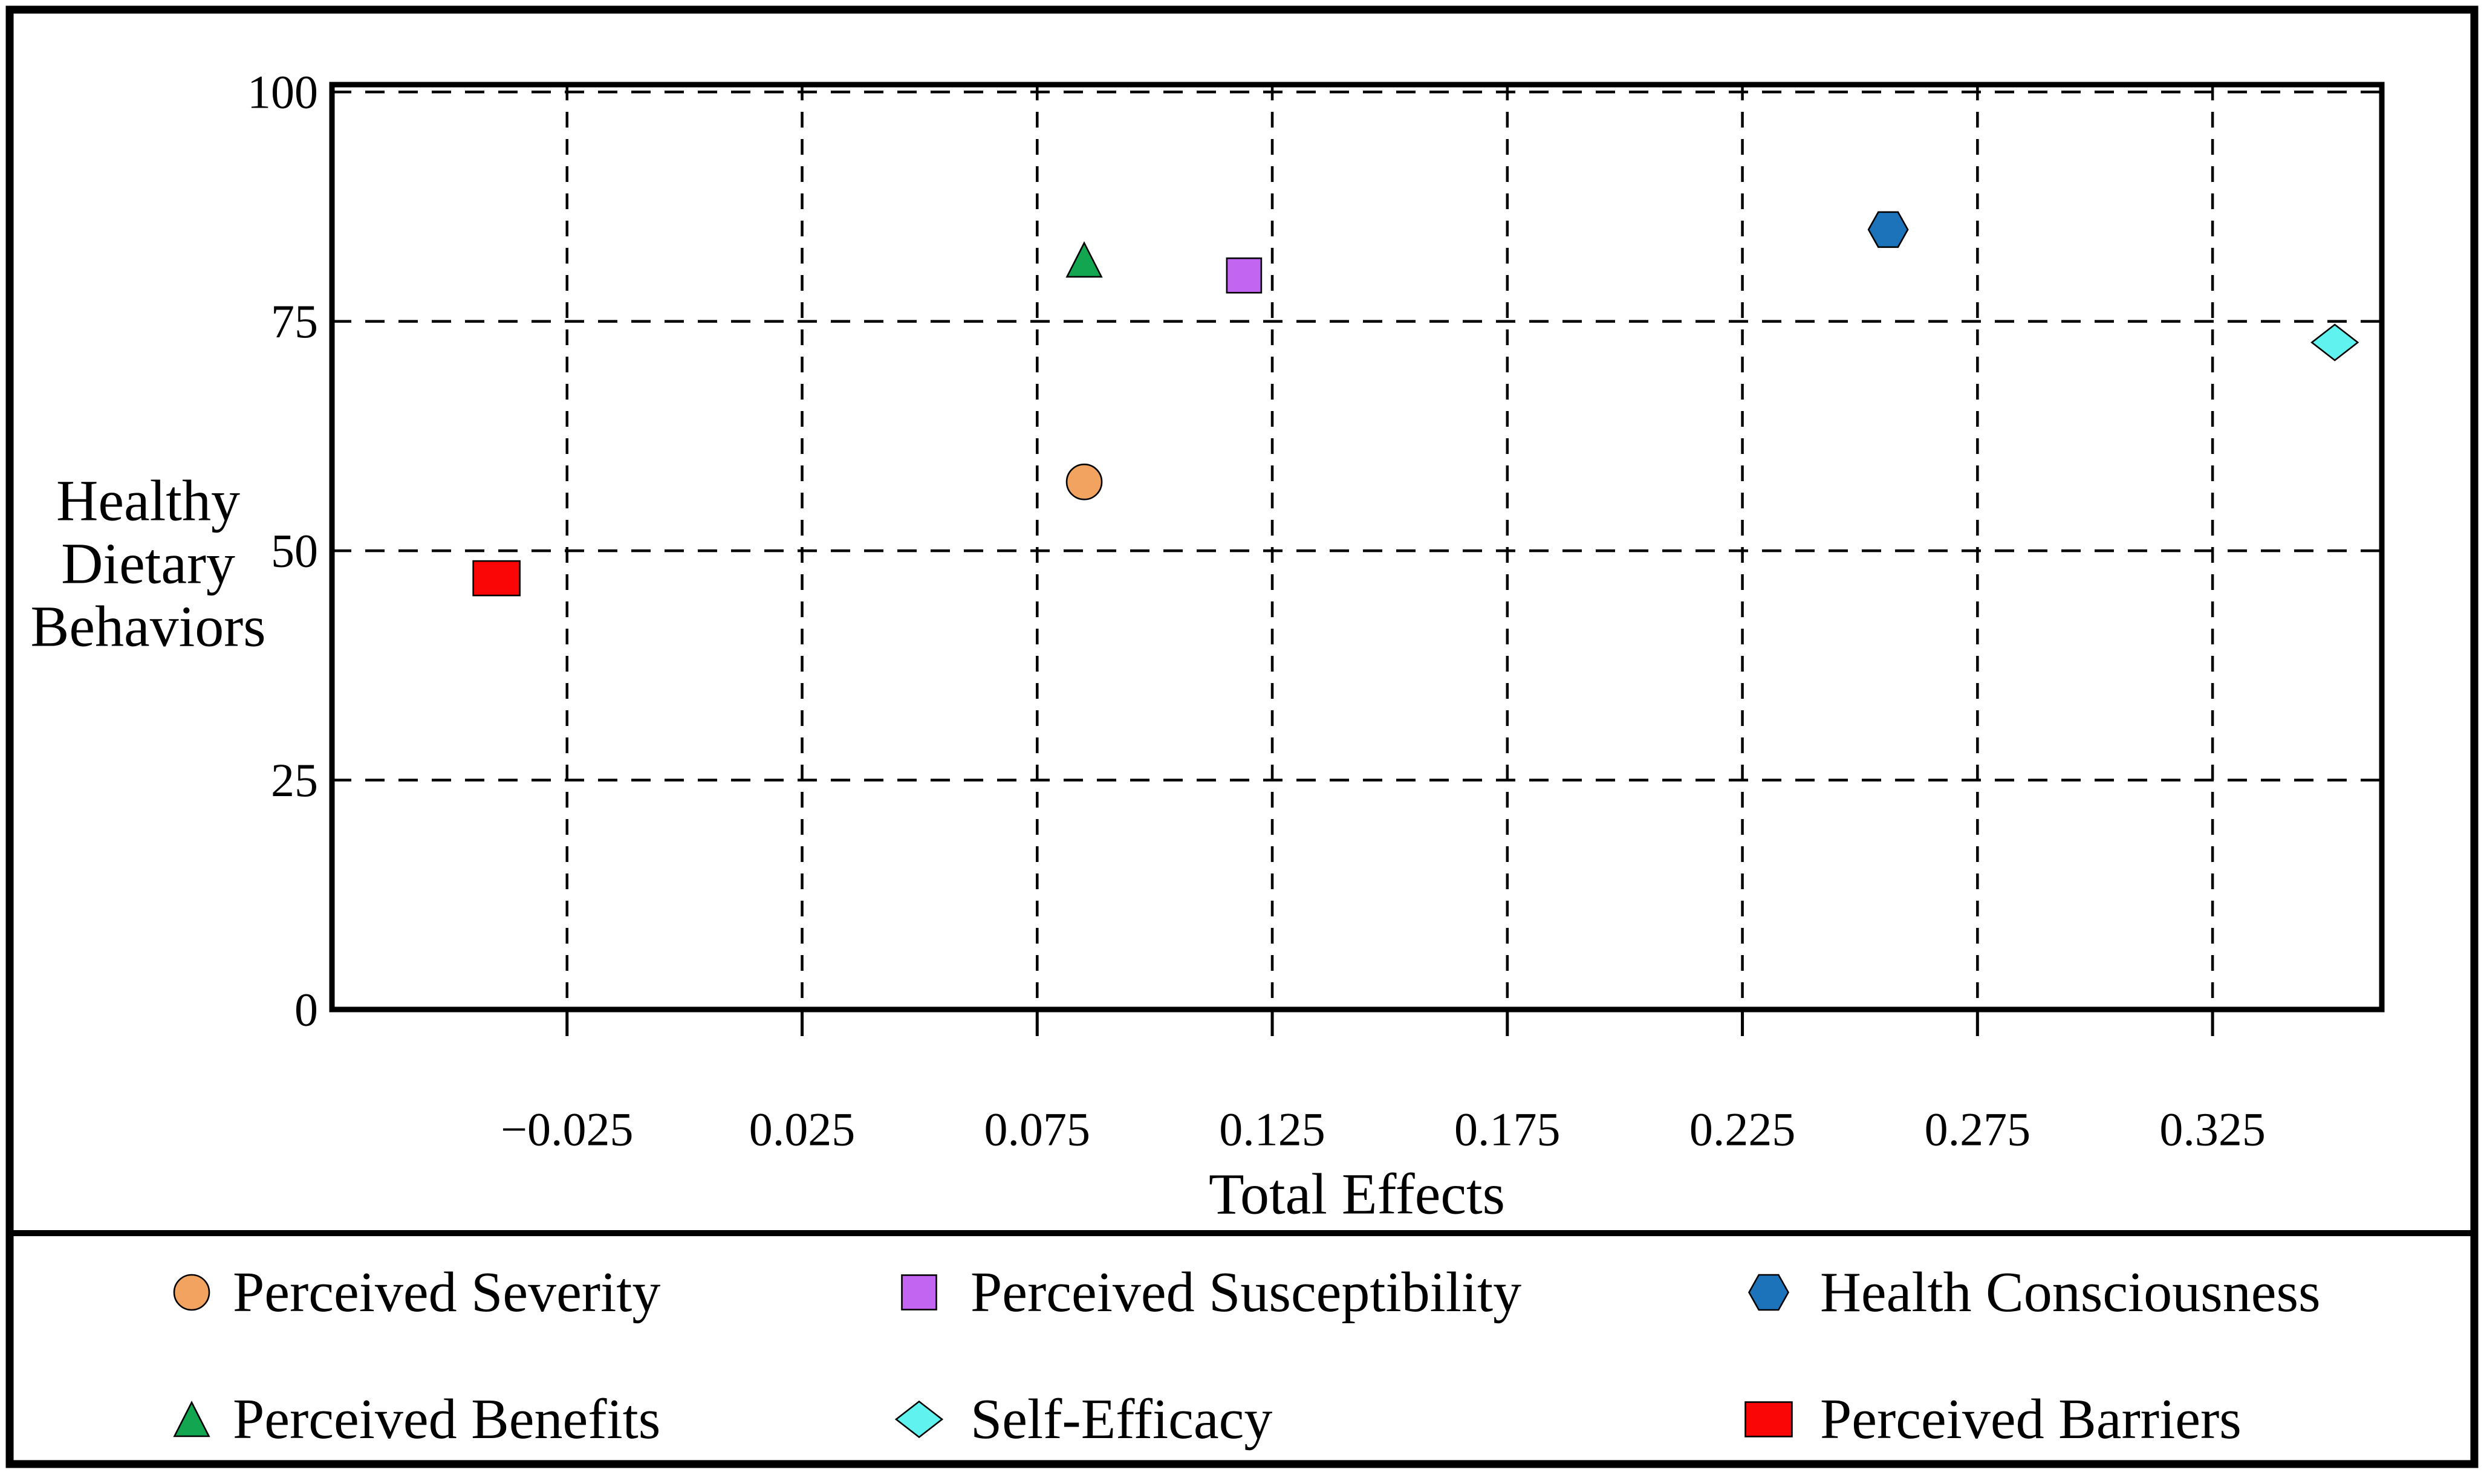 This screenshot has height=1484, width=2484. What do you see at coordinates (148, 501) in the screenshot?
I see `y-axis-title-line1: Healthy` at bounding box center [148, 501].